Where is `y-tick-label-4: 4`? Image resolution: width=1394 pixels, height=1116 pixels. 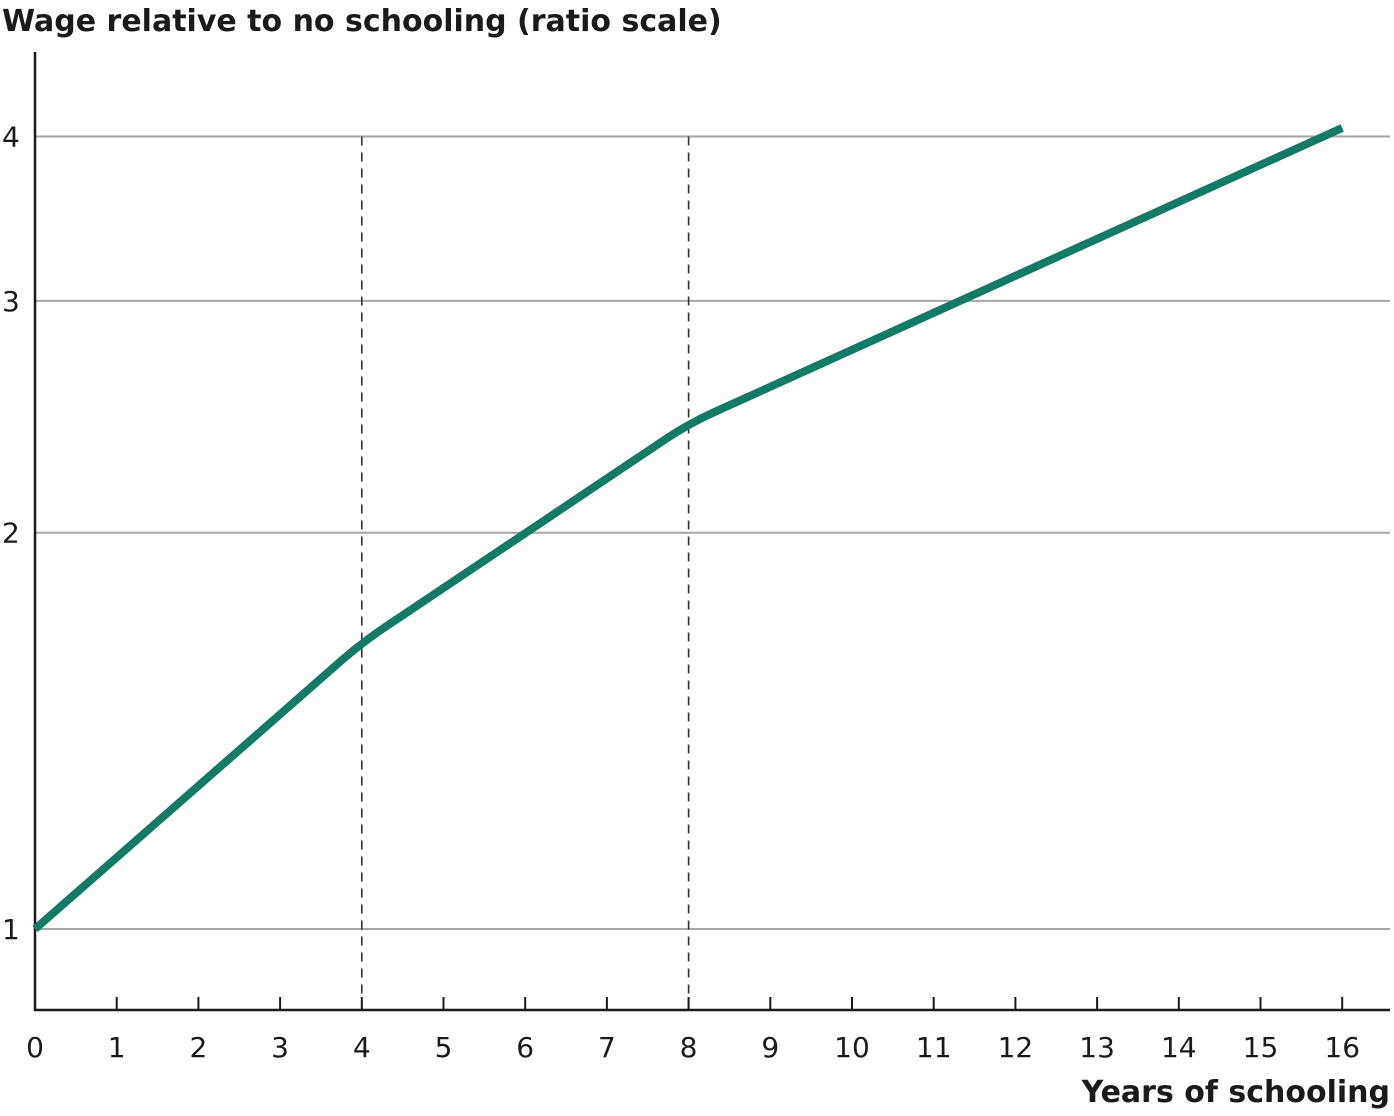 y-tick-label-4: 4 is located at coordinates (11, 136).